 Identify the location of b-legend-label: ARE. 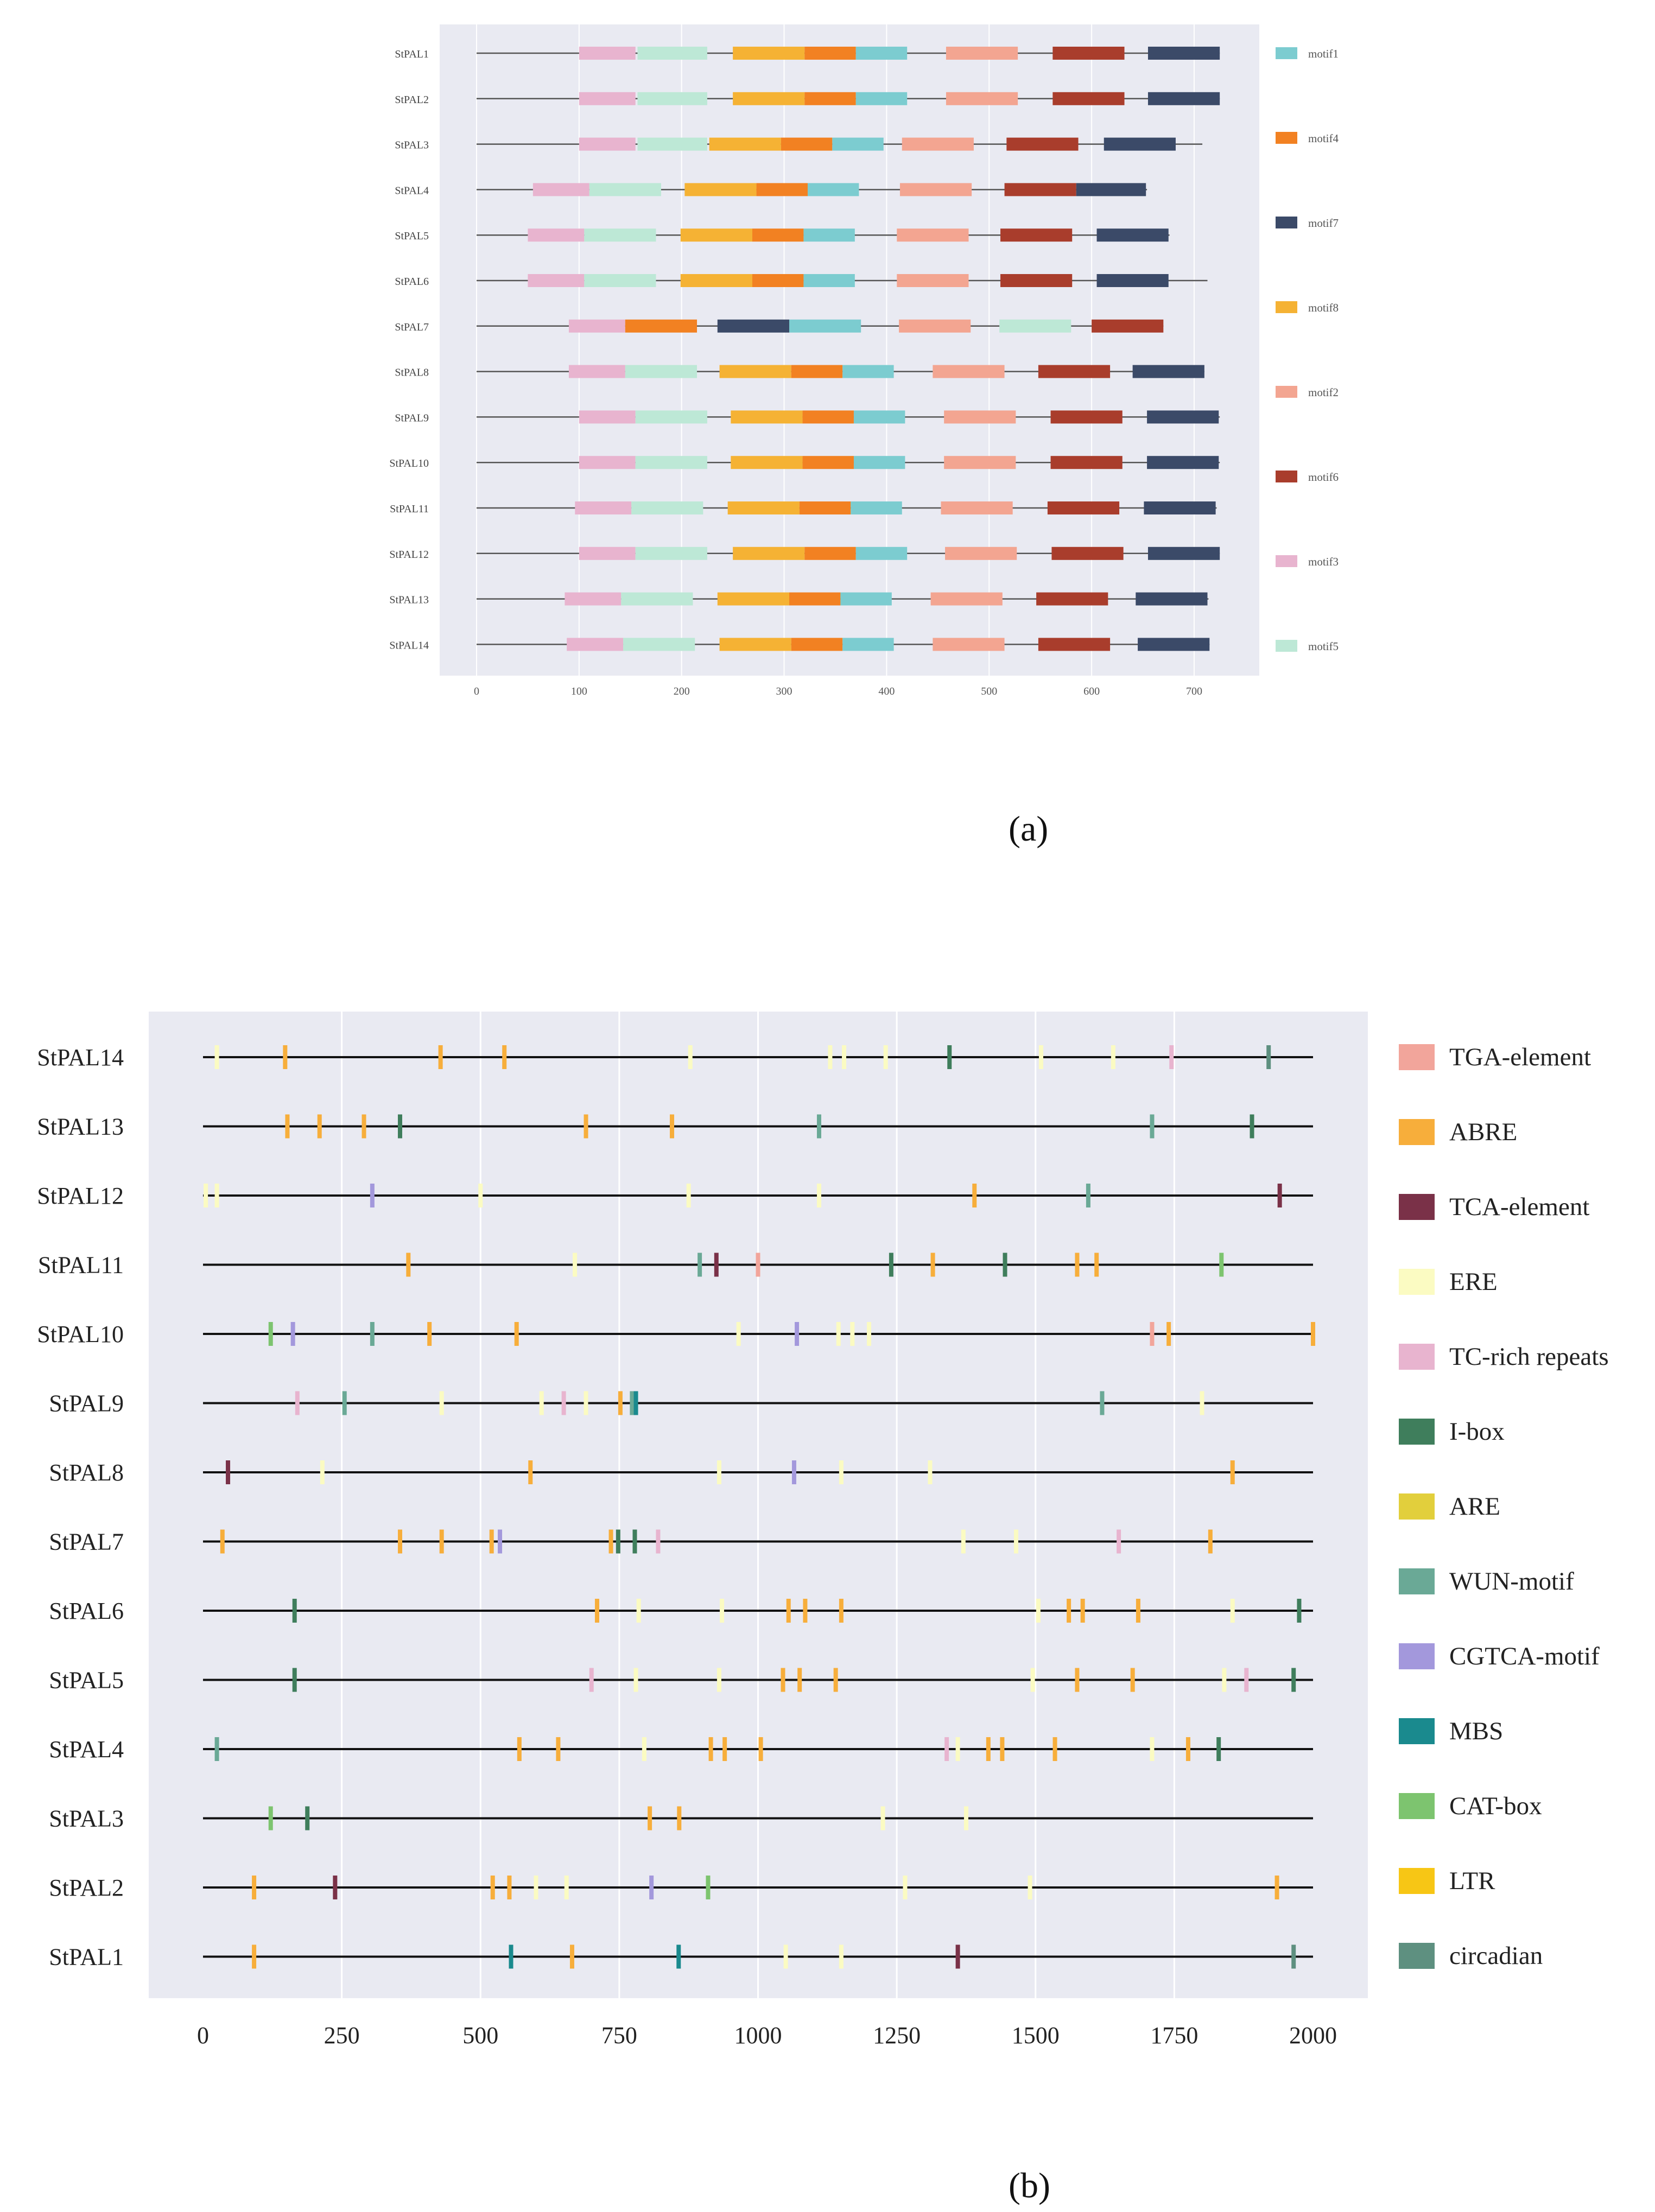
(1475, 1506).